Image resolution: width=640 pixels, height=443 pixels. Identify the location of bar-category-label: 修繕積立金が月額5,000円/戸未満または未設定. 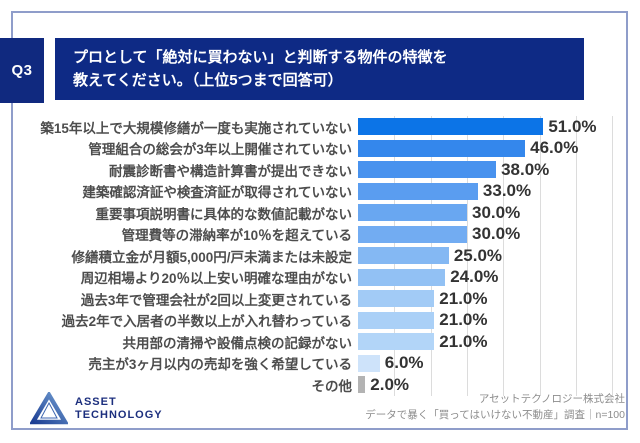
(211, 257).